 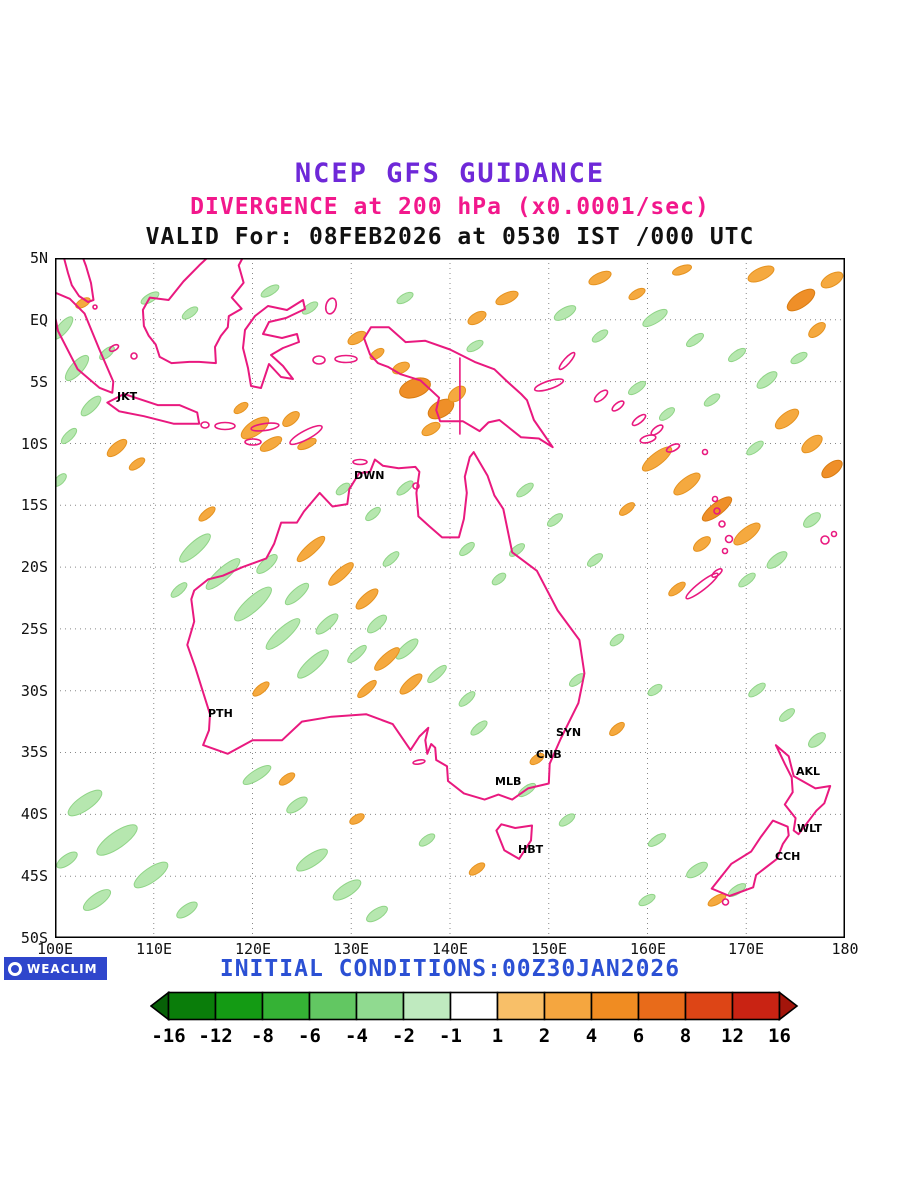 I want to click on lon-tick-label: 140E, so click(x=450, y=949).